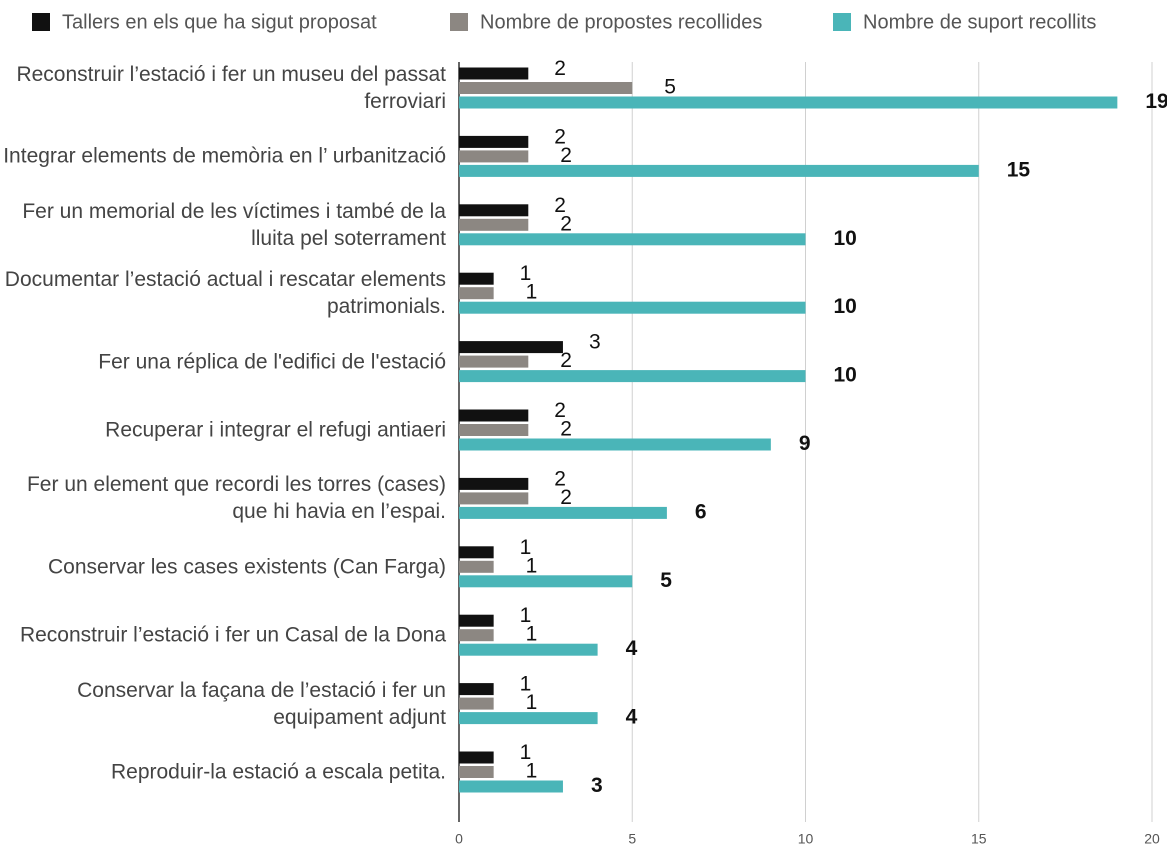  Describe the element at coordinates (1152, 839) in the screenshot. I see `x-tick-label: 20` at that location.